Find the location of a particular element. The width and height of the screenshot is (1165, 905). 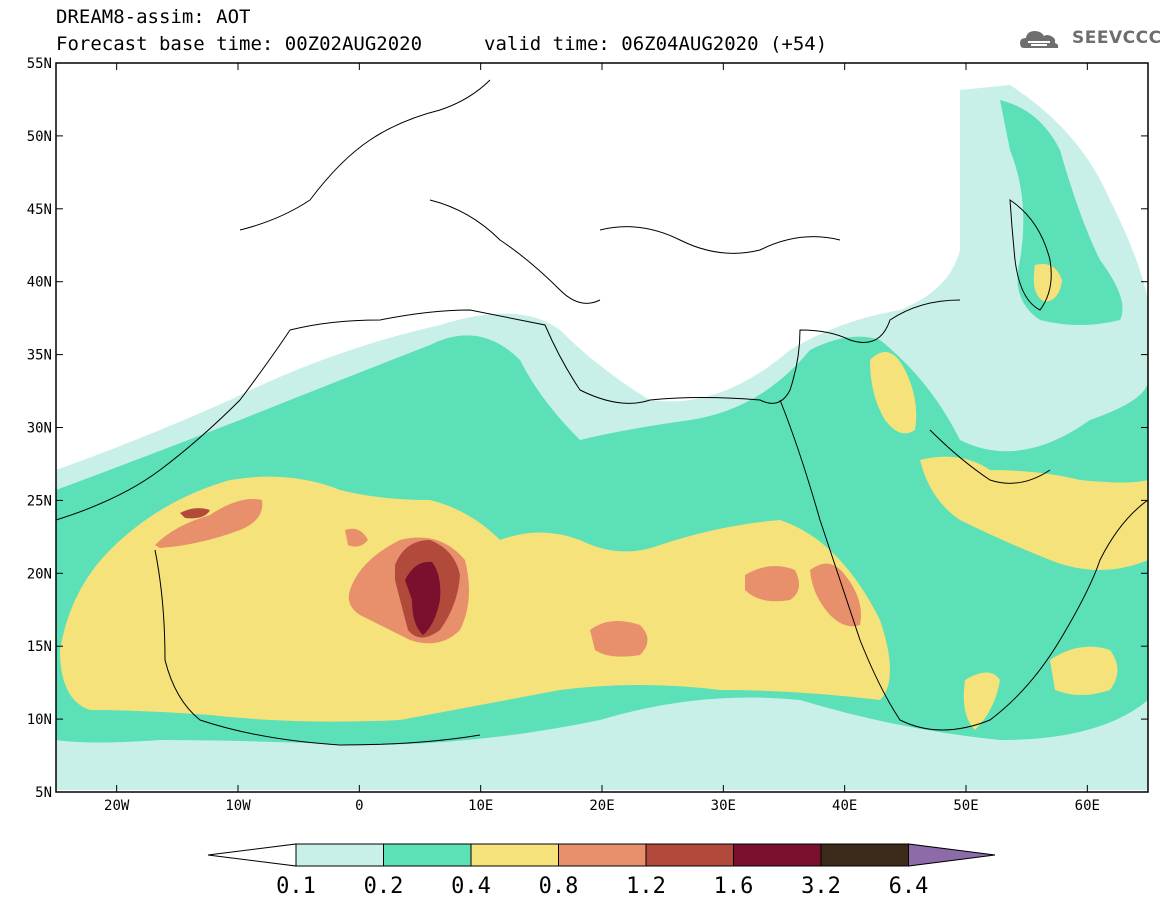

lat-label: 30N is located at coordinates (39, 429).